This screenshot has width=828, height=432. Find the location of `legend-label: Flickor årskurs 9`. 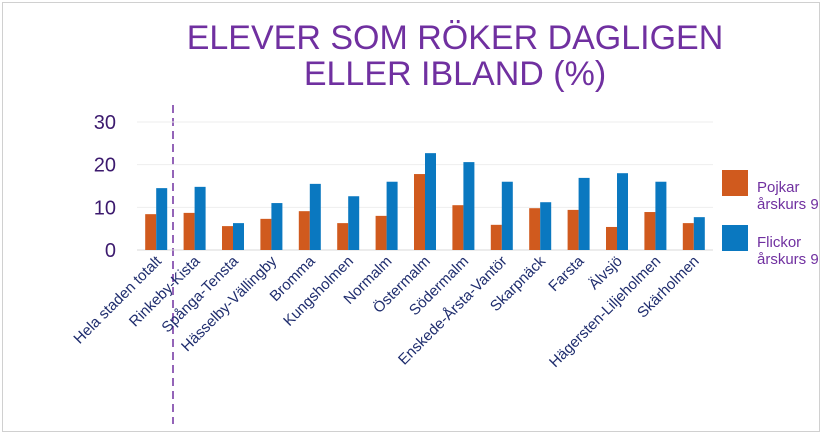

legend-label: Flickor årskurs 9 is located at coordinates (788, 251).